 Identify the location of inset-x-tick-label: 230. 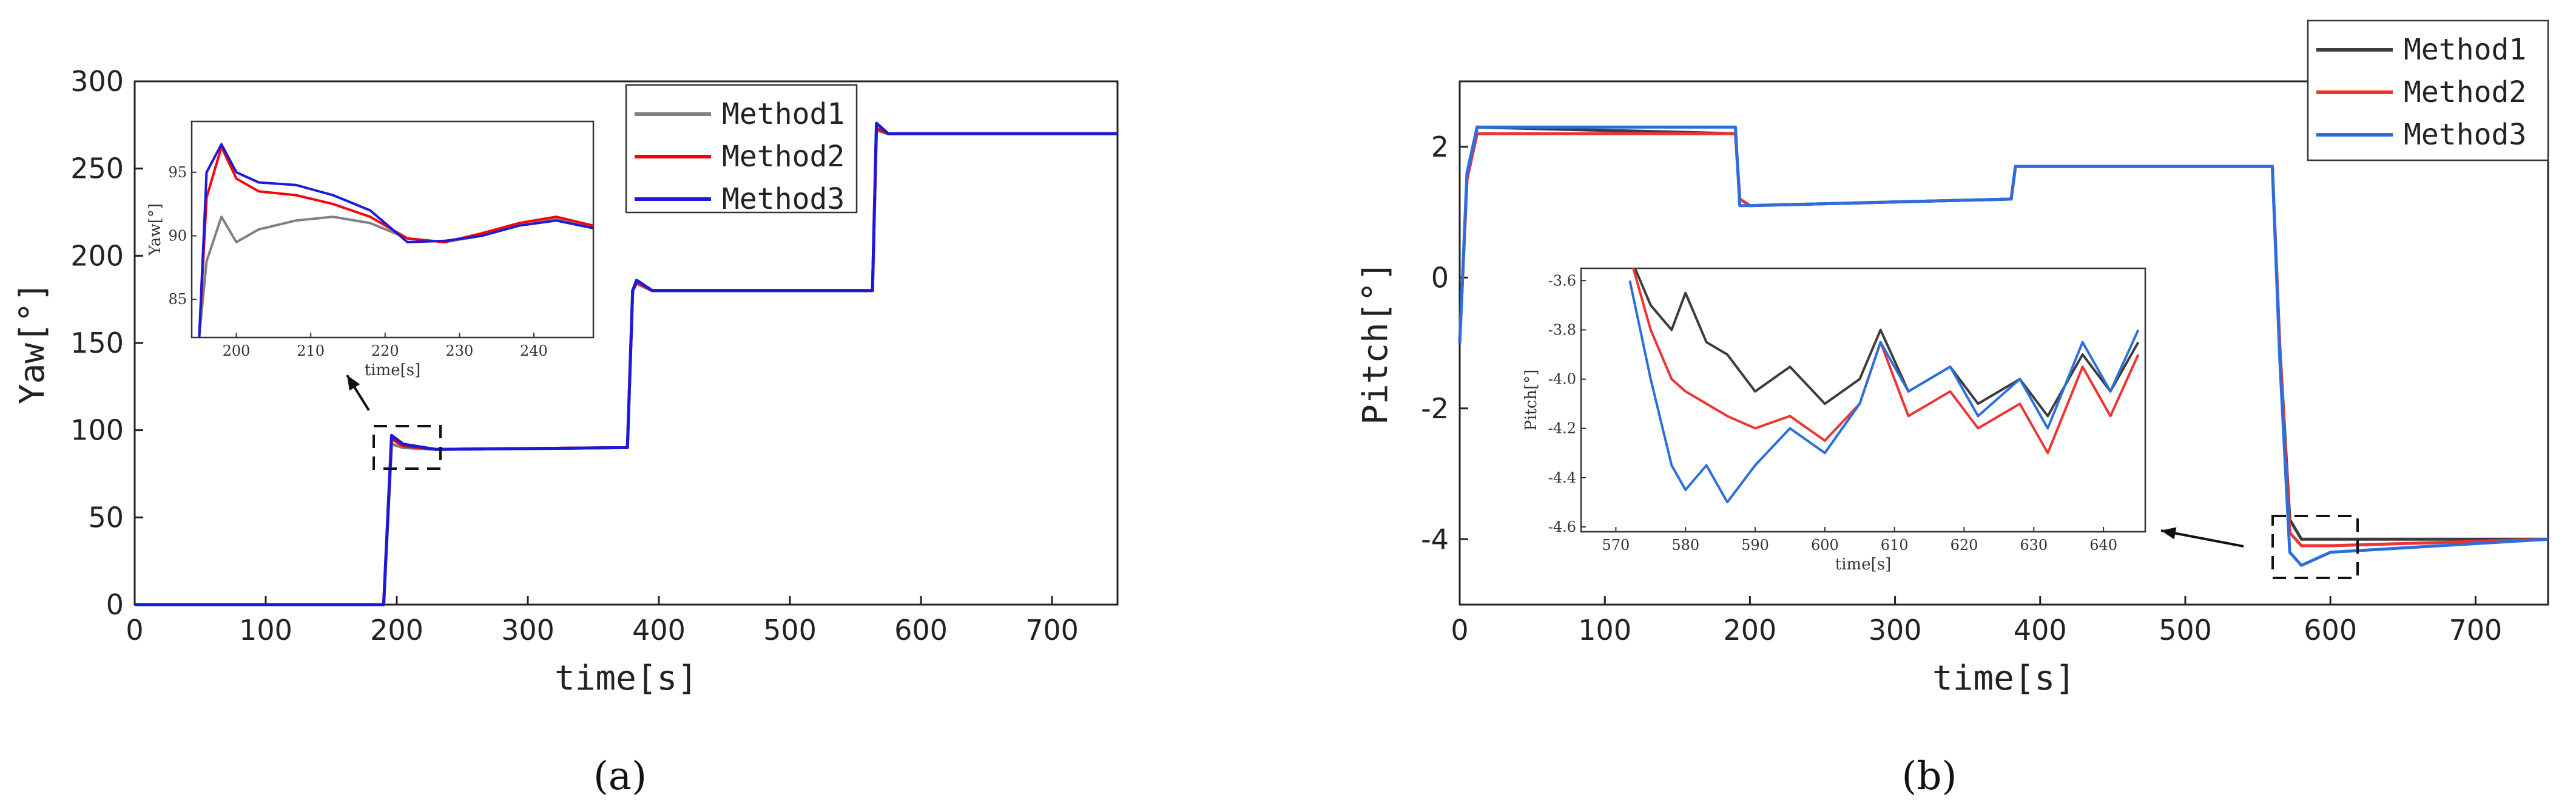
(459, 350).